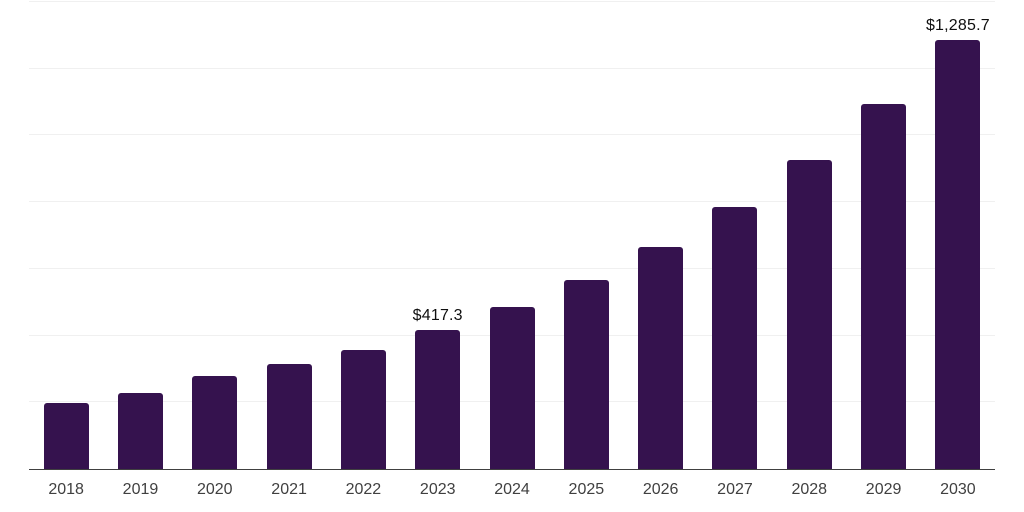 The height and width of the screenshot is (512, 1024). What do you see at coordinates (957, 26) in the screenshot?
I see `value-label-2030: $1,285.7` at bounding box center [957, 26].